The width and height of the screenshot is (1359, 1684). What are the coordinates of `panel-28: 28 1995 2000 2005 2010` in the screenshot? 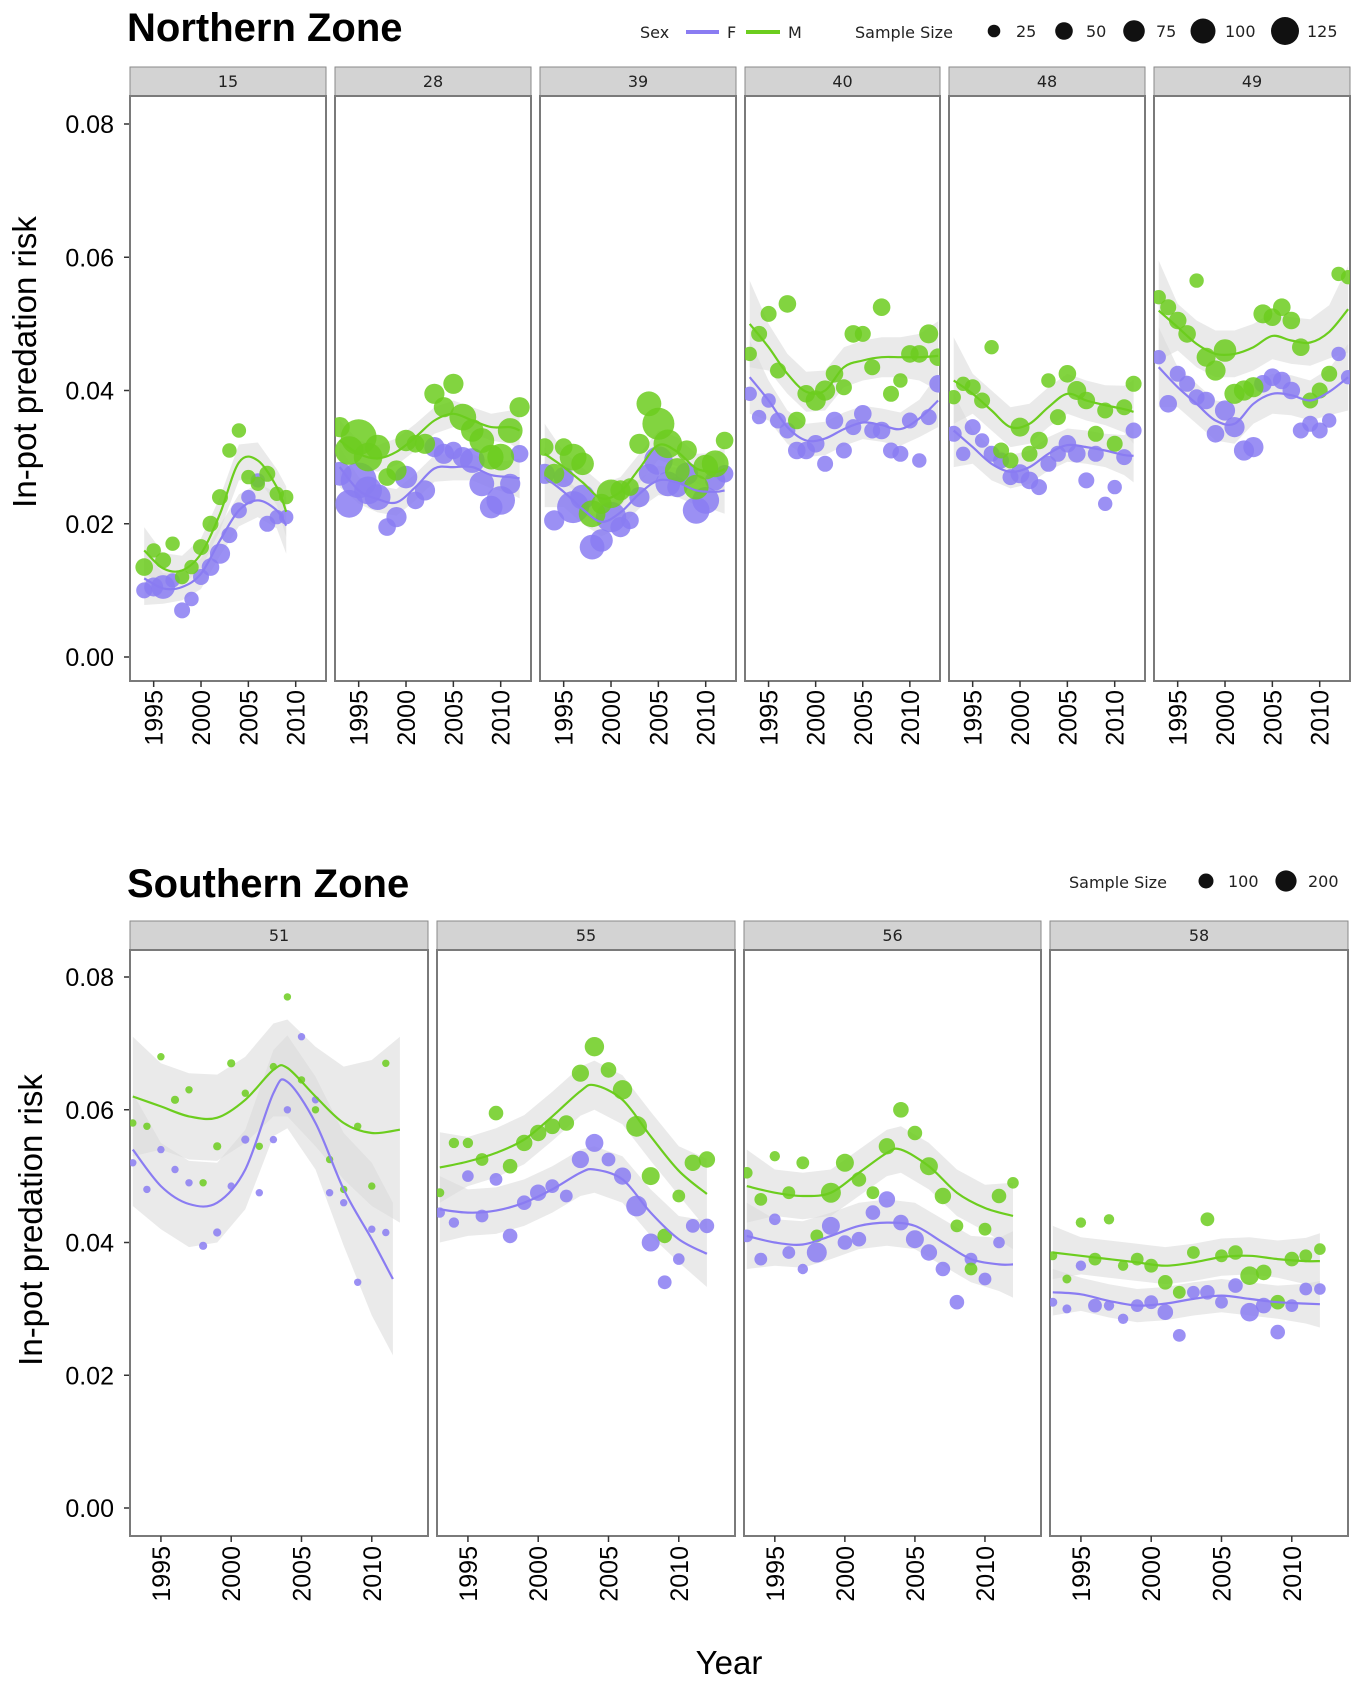 It's located at (433, 406).